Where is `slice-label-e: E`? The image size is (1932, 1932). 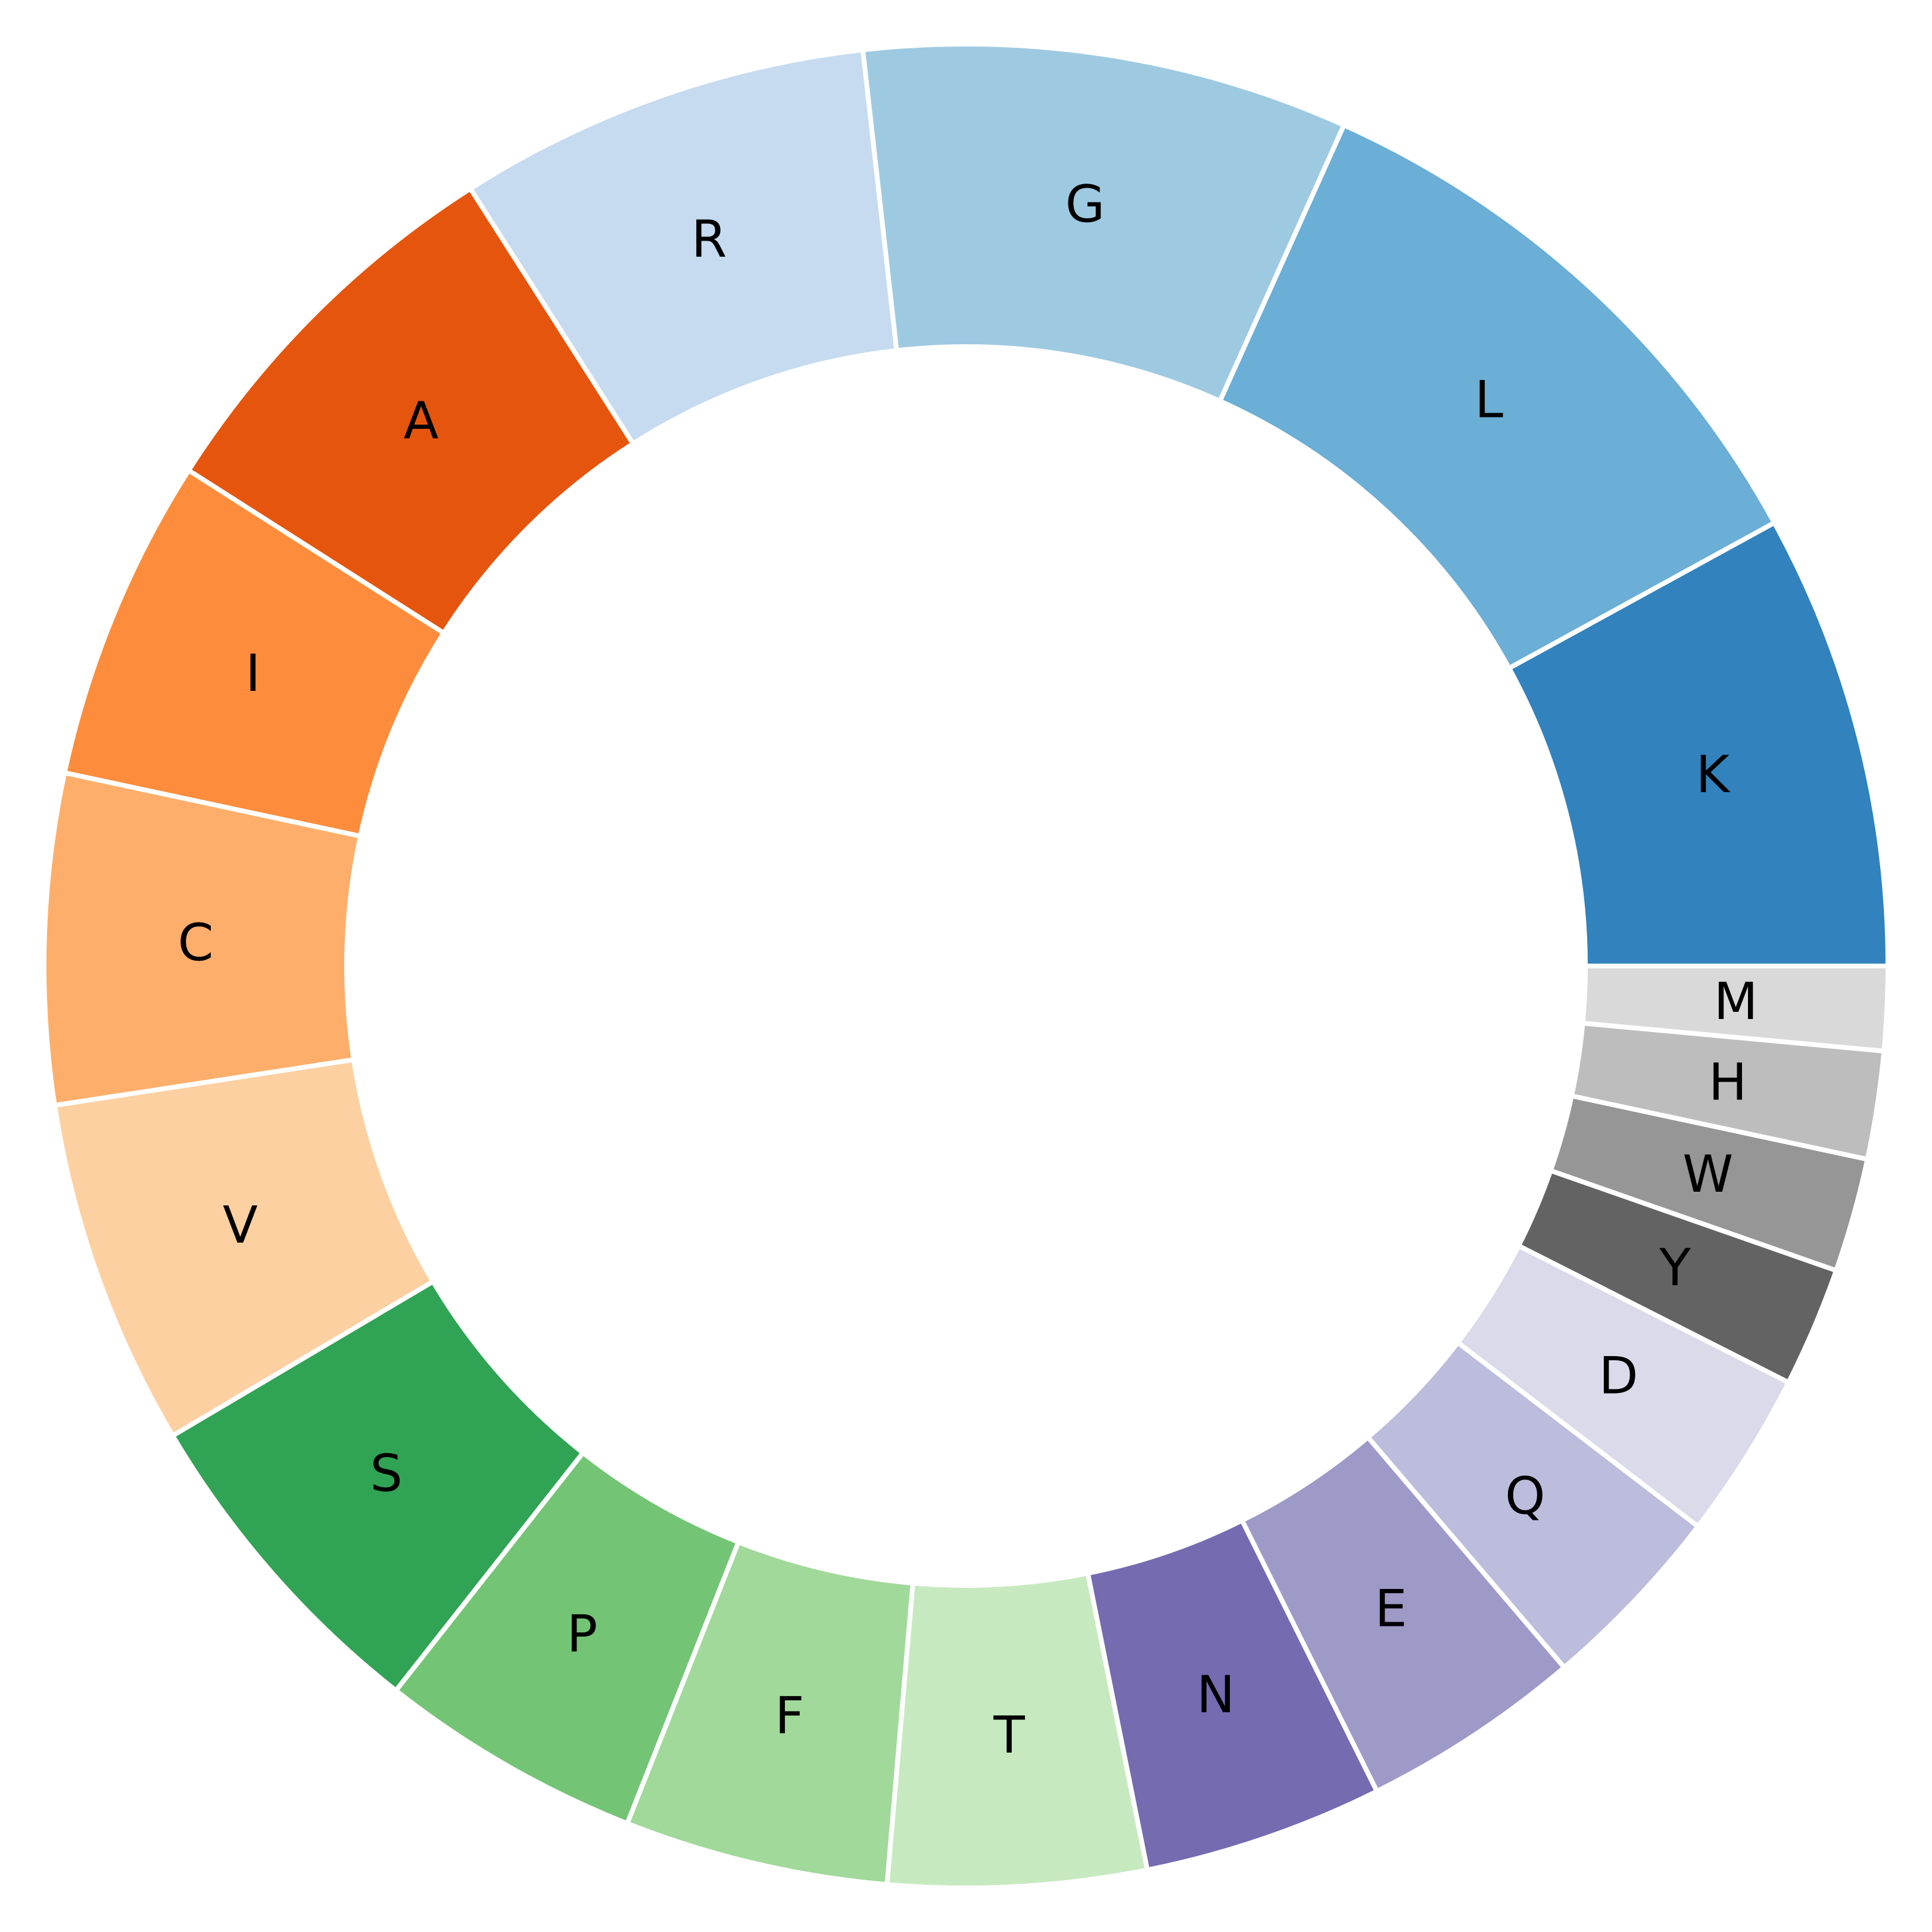
slice-label-e: E is located at coordinates (1391, 1608).